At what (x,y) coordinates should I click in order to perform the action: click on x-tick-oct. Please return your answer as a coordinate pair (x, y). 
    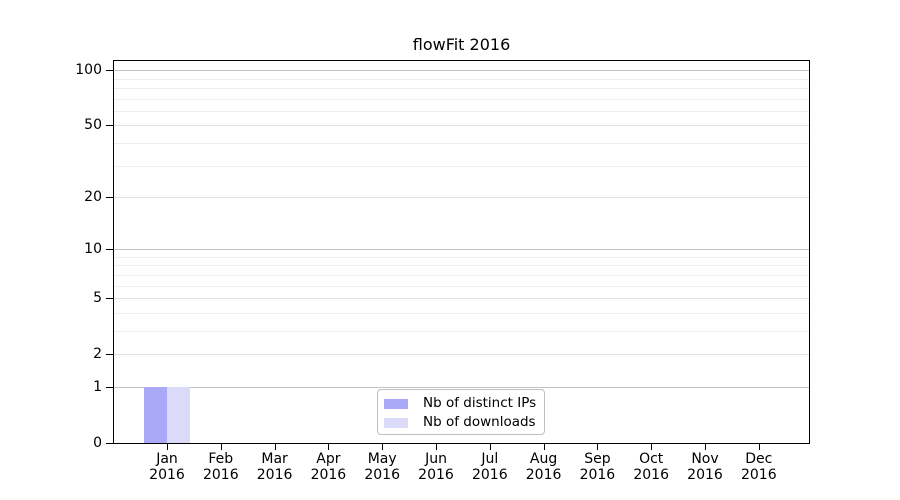
    Looking at the image, I should click on (651, 447).